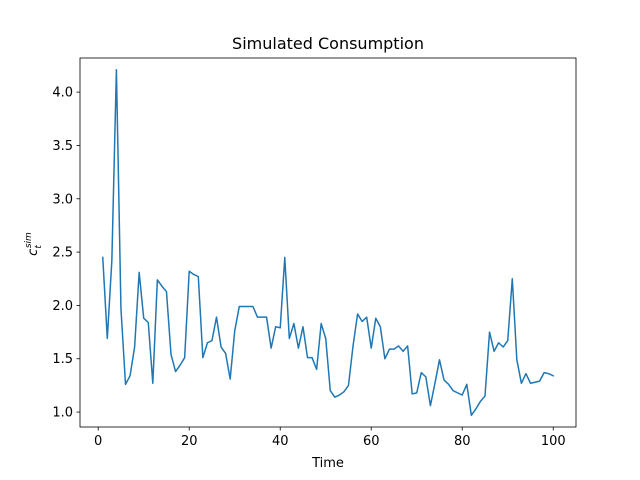 Image resolution: width=640 pixels, height=480 pixels. I want to click on y-tick-label: 2.0, so click(62, 306).